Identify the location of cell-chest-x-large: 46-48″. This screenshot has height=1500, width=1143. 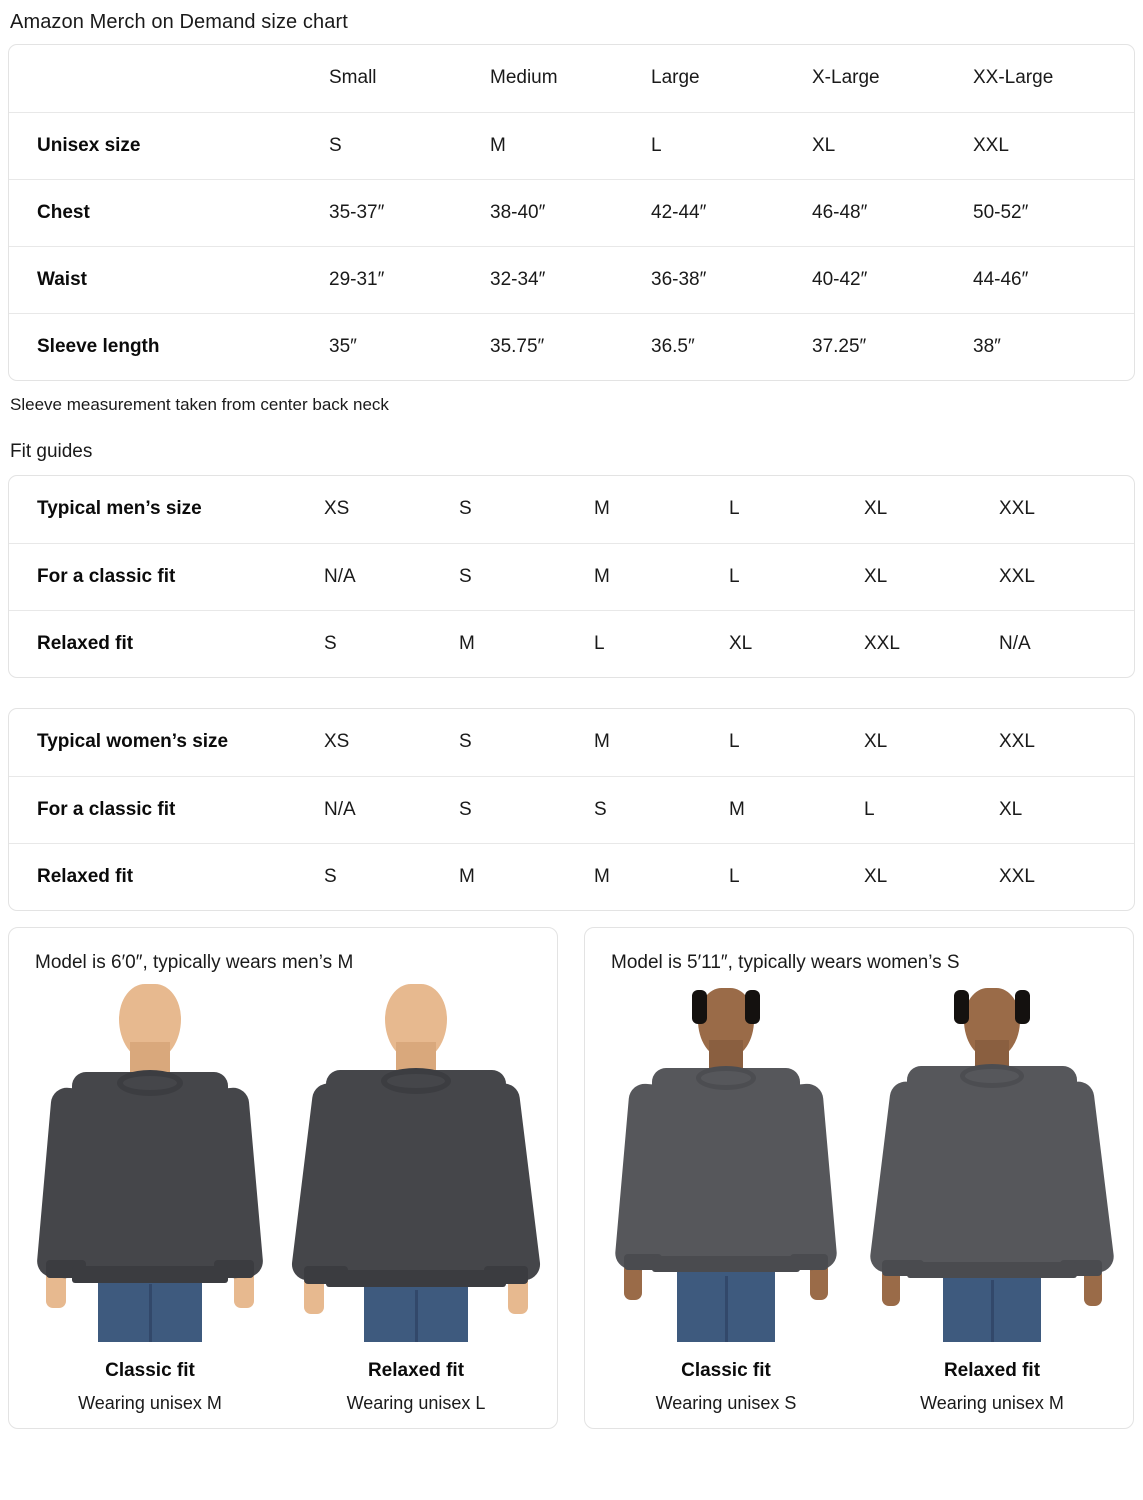
(840, 212).